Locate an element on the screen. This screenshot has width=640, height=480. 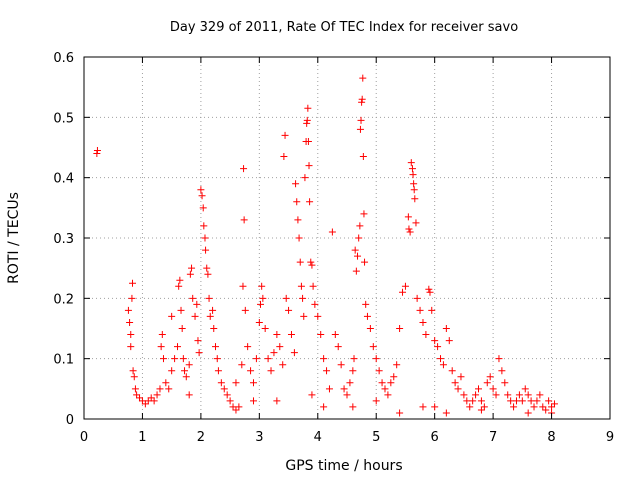
x-tick-label: 2 is located at coordinates (201, 437).